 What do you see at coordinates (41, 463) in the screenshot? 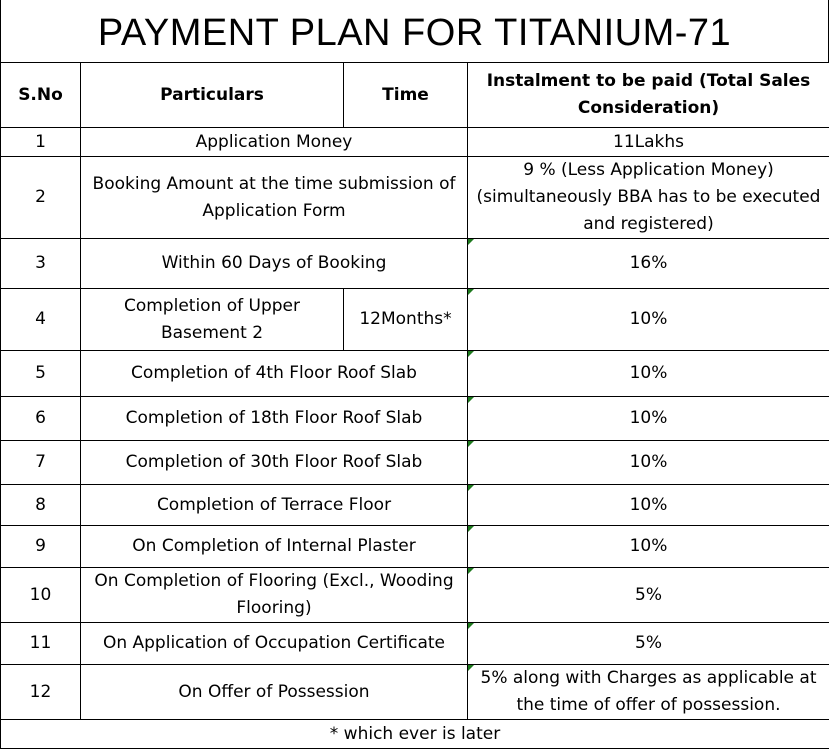
I see `sno-cell: 7` at bounding box center [41, 463].